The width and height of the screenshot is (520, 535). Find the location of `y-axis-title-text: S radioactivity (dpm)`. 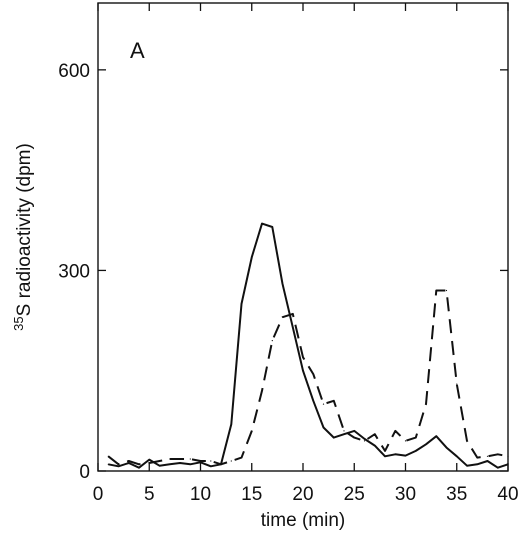

y-axis-title-text: S radioactivity (dpm) is located at coordinates (24, 229).